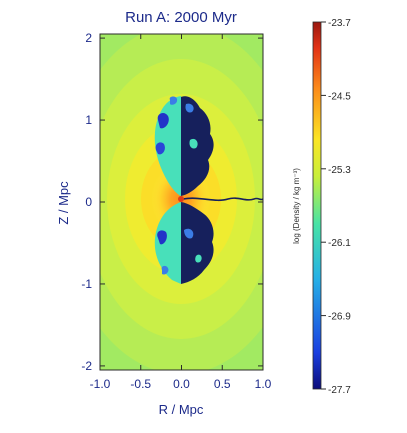 The width and height of the screenshot is (407, 433). I want to click on cavity-right-lower, so click(197, 243).